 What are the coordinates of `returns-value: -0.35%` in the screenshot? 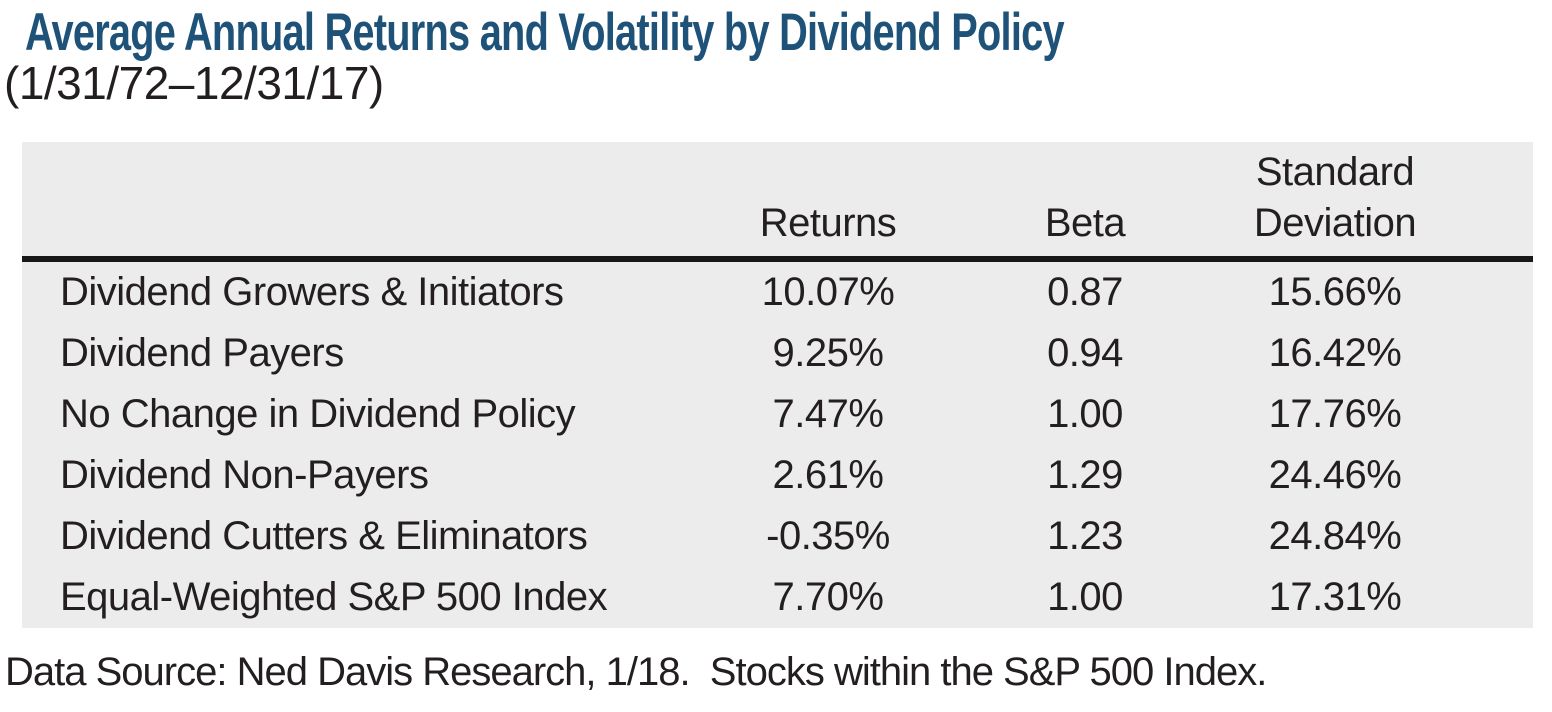 It's located at (828, 536).